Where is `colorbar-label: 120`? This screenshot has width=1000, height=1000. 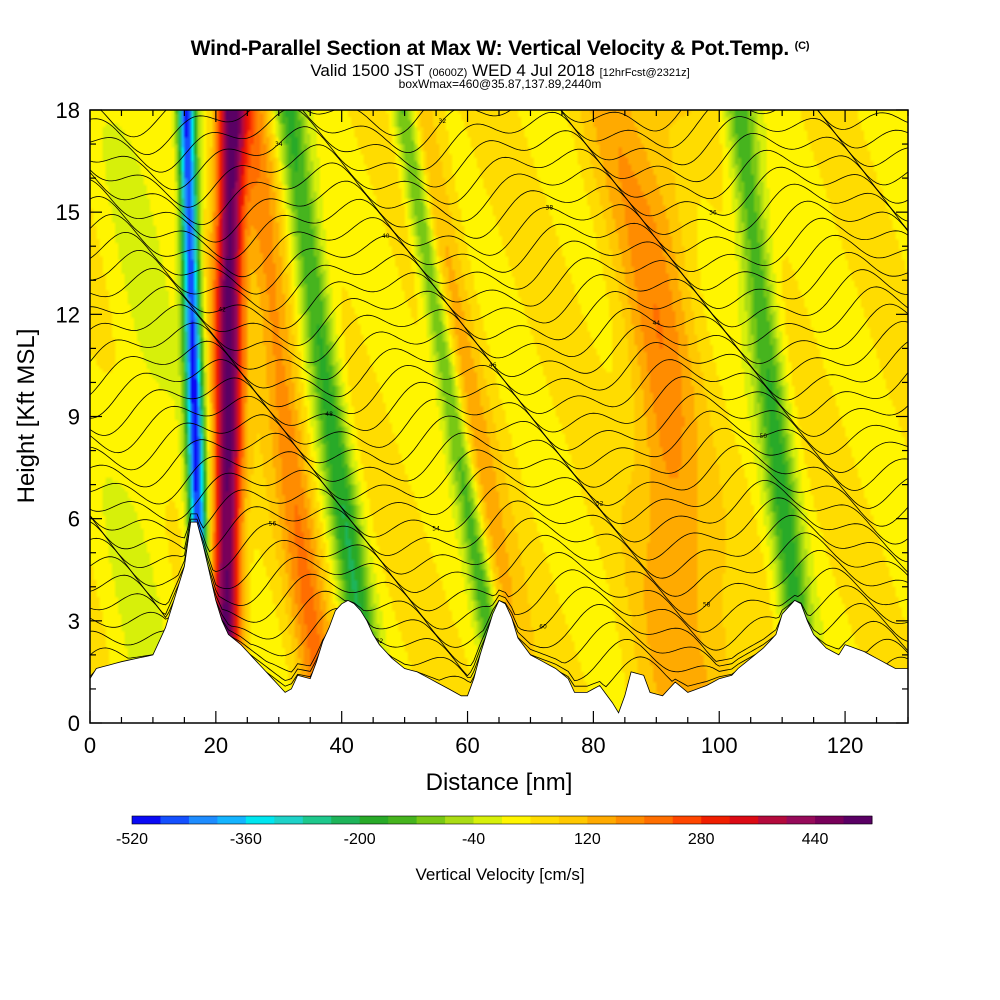
colorbar-label: 120 is located at coordinates (587, 839).